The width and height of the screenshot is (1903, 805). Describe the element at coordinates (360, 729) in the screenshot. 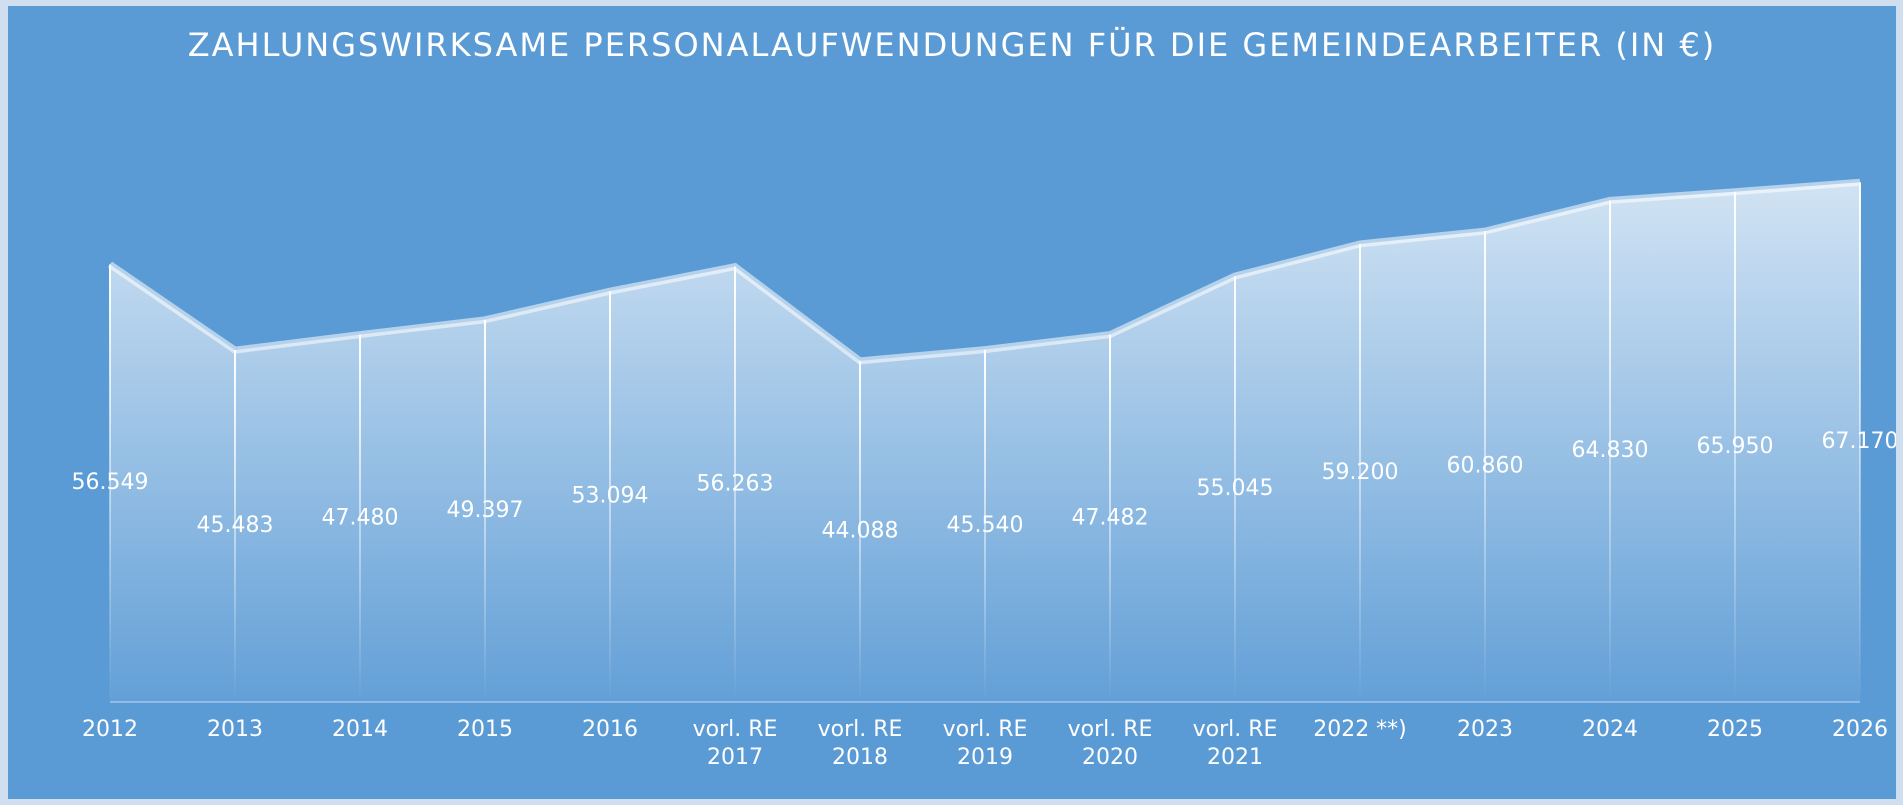

I see `x-tick-label: 2014` at that location.